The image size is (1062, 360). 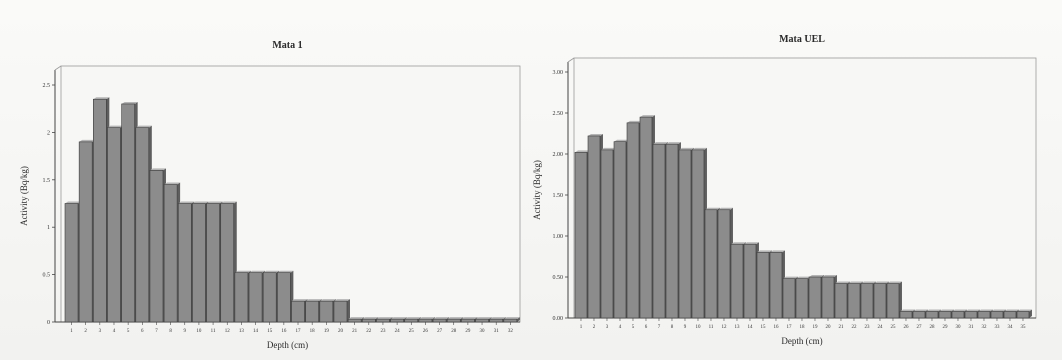 I want to click on chart-2-y-tick-label: 1.00, so click(x=558, y=237).